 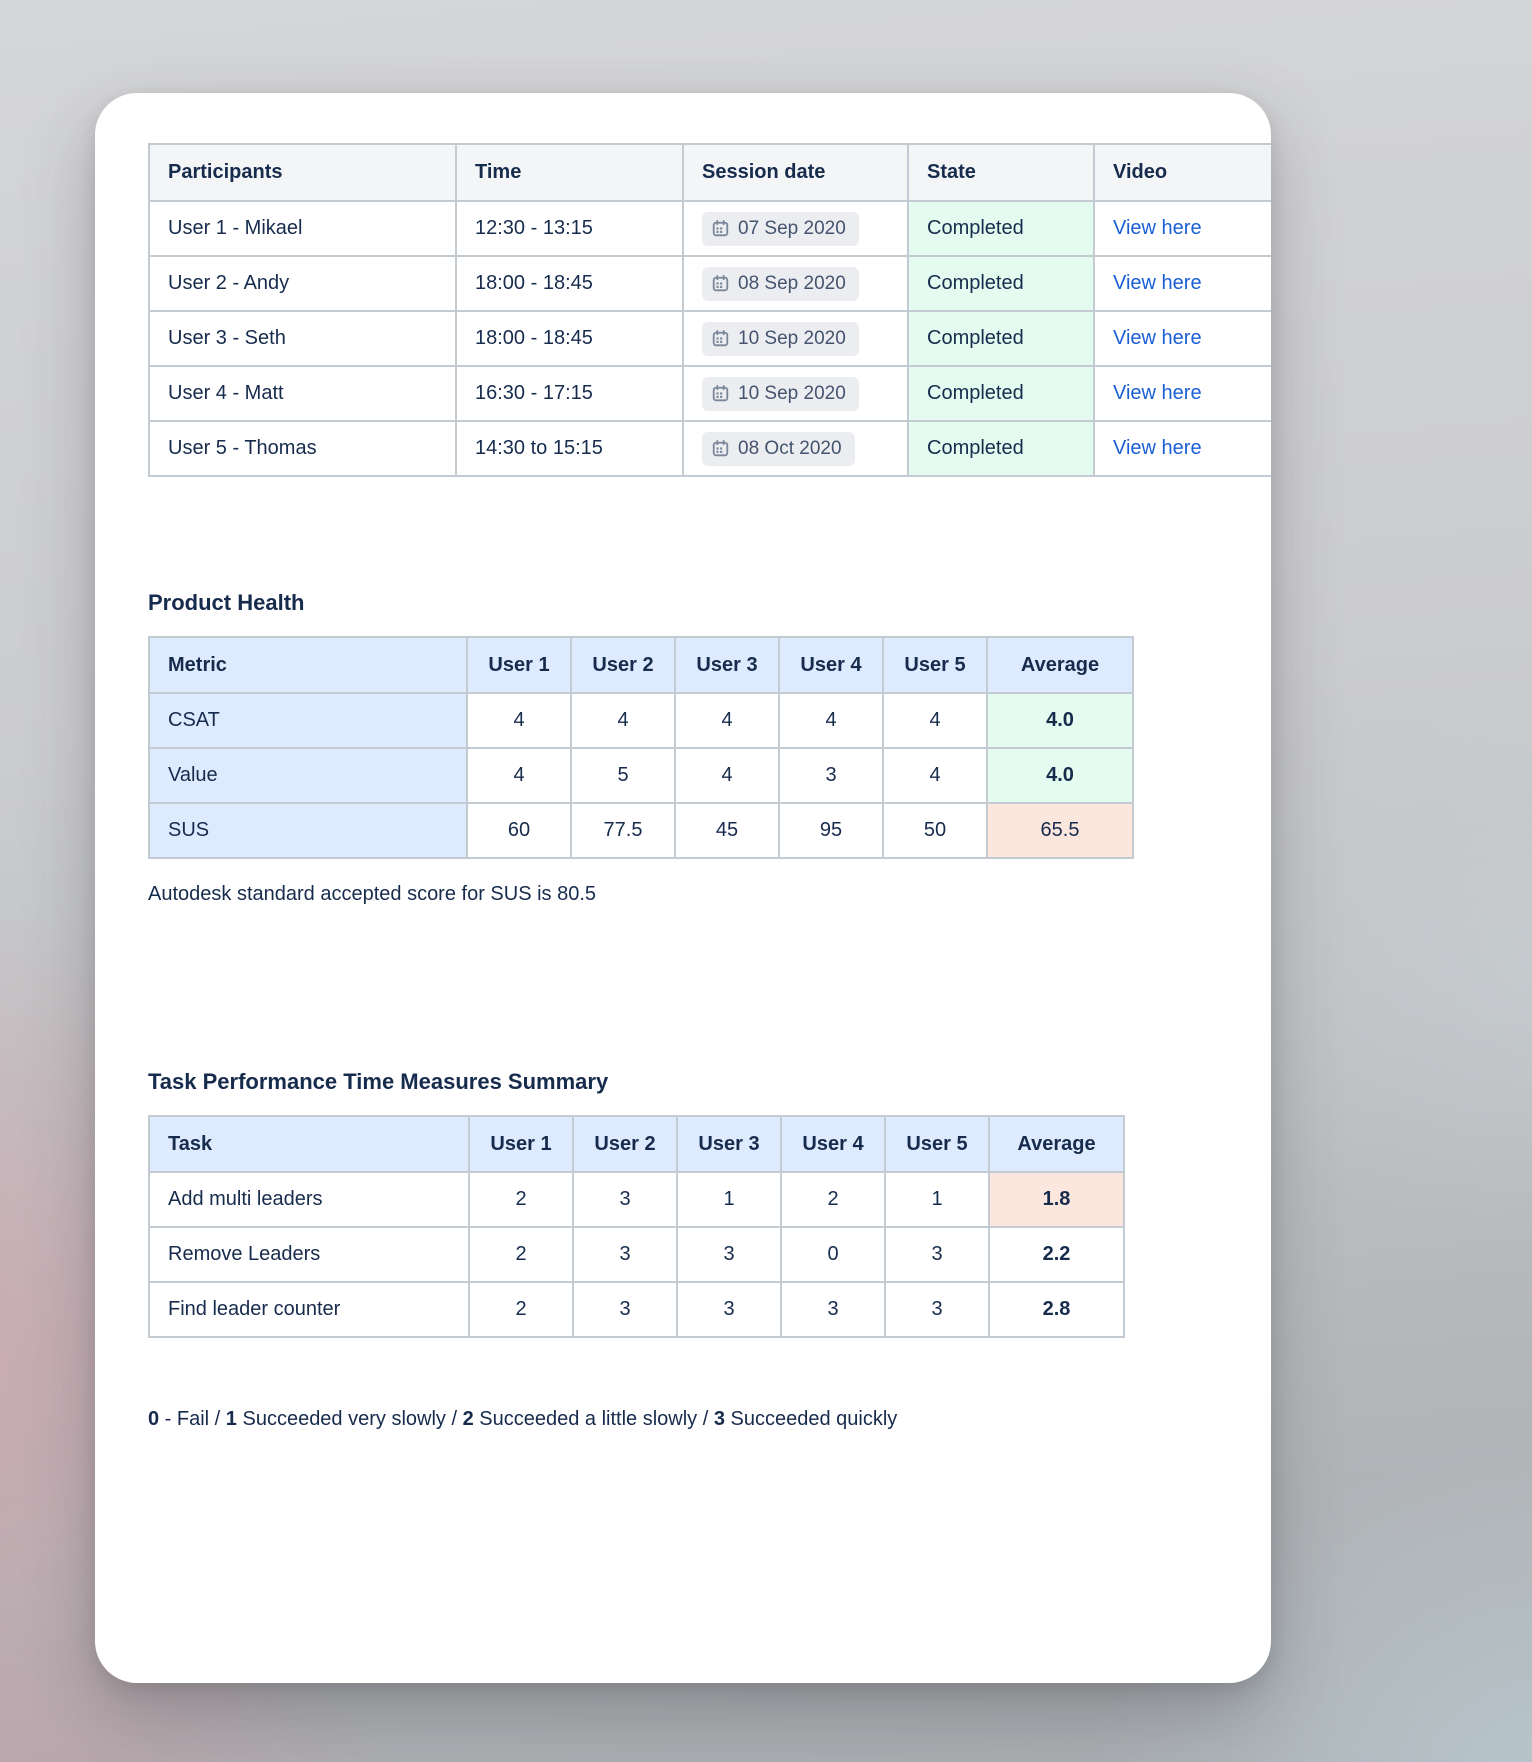 What do you see at coordinates (1182, 172) in the screenshot?
I see `participants-header-video: Video` at bounding box center [1182, 172].